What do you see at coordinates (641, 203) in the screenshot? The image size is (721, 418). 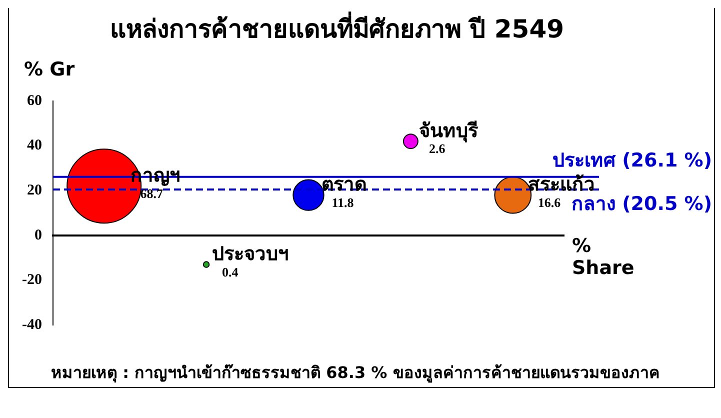 I see `ref-line-label: กลาง (20.5 %)` at bounding box center [641, 203].